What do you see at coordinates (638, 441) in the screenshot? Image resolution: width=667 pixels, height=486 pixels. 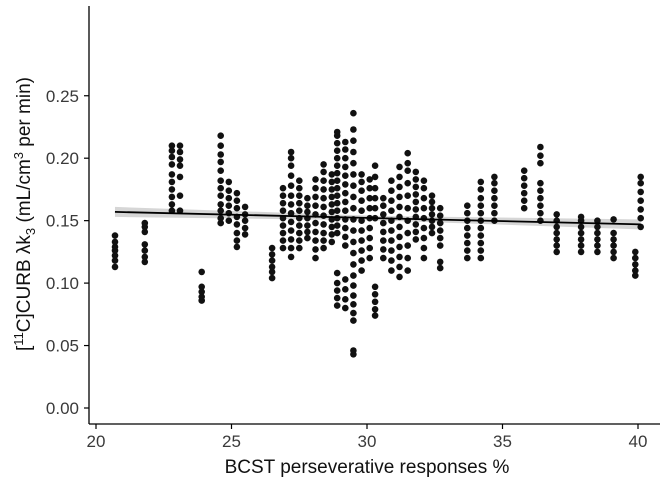 I see `x-tick-label: 40` at bounding box center [638, 441].